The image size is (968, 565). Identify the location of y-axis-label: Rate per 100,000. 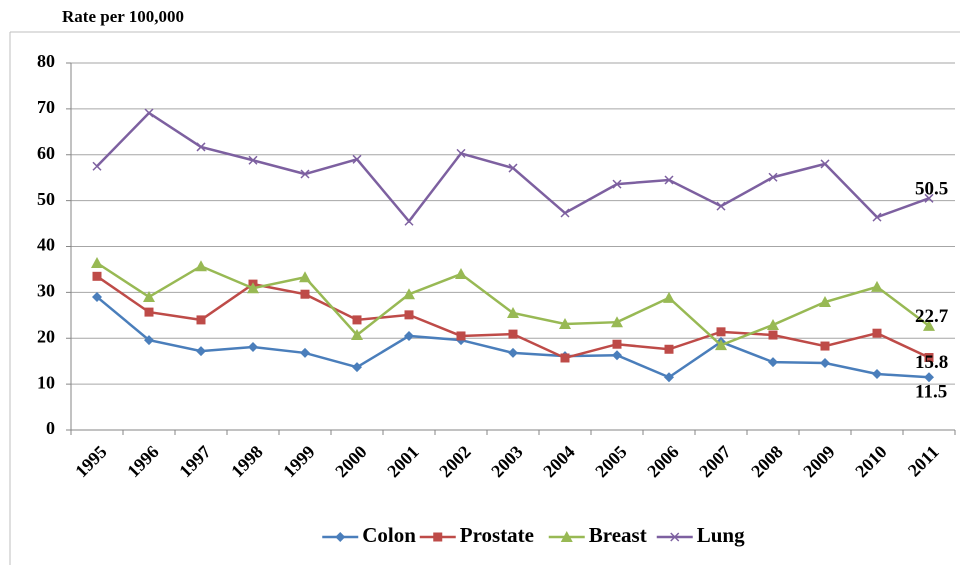
(123, 16).